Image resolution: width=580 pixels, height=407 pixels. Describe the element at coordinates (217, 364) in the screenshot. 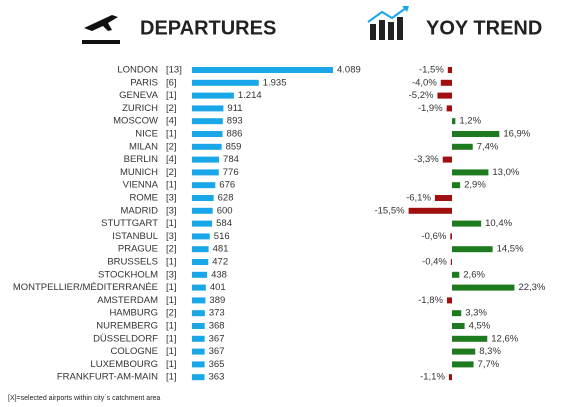

I see `value-label: 365` at that location.